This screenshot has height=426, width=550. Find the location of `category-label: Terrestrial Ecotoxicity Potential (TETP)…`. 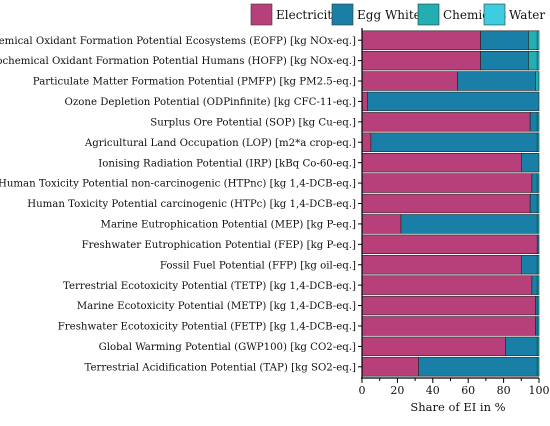

category-label: Terrestrial Ecotoxicity Potential (TETP)… is located at coordinates (209, 286).